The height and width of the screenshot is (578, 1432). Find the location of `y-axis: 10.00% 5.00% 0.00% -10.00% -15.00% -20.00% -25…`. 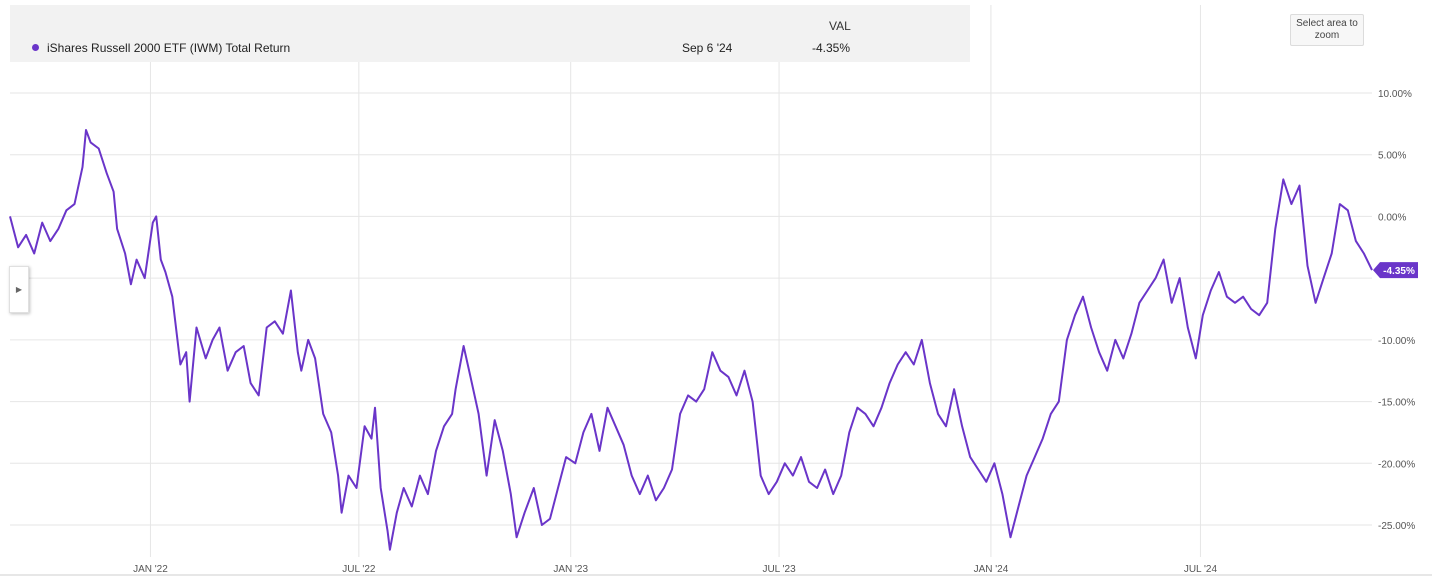

y-axis: 10.00% 5.00% 0.00% -10.00% -15.00% -20.00% -25… is located at coordinates (1396, 310).